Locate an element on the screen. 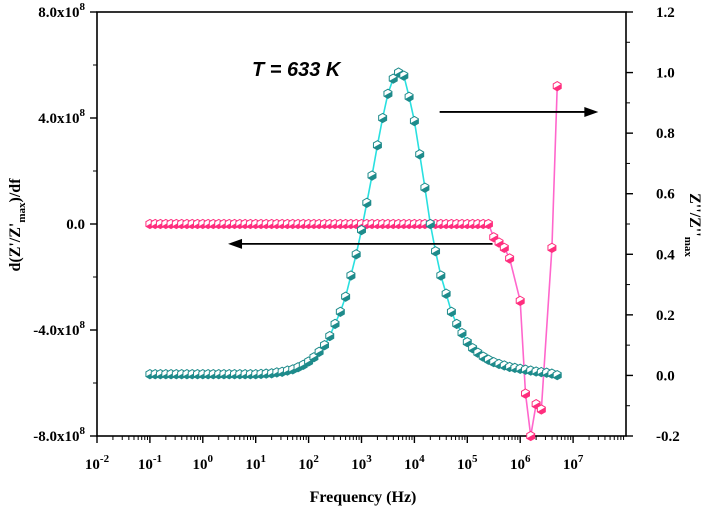 The width and height of the screenshot is (710, 510). right-y-axis-title: Z''/Z''max is located at coordinates (692, 225).